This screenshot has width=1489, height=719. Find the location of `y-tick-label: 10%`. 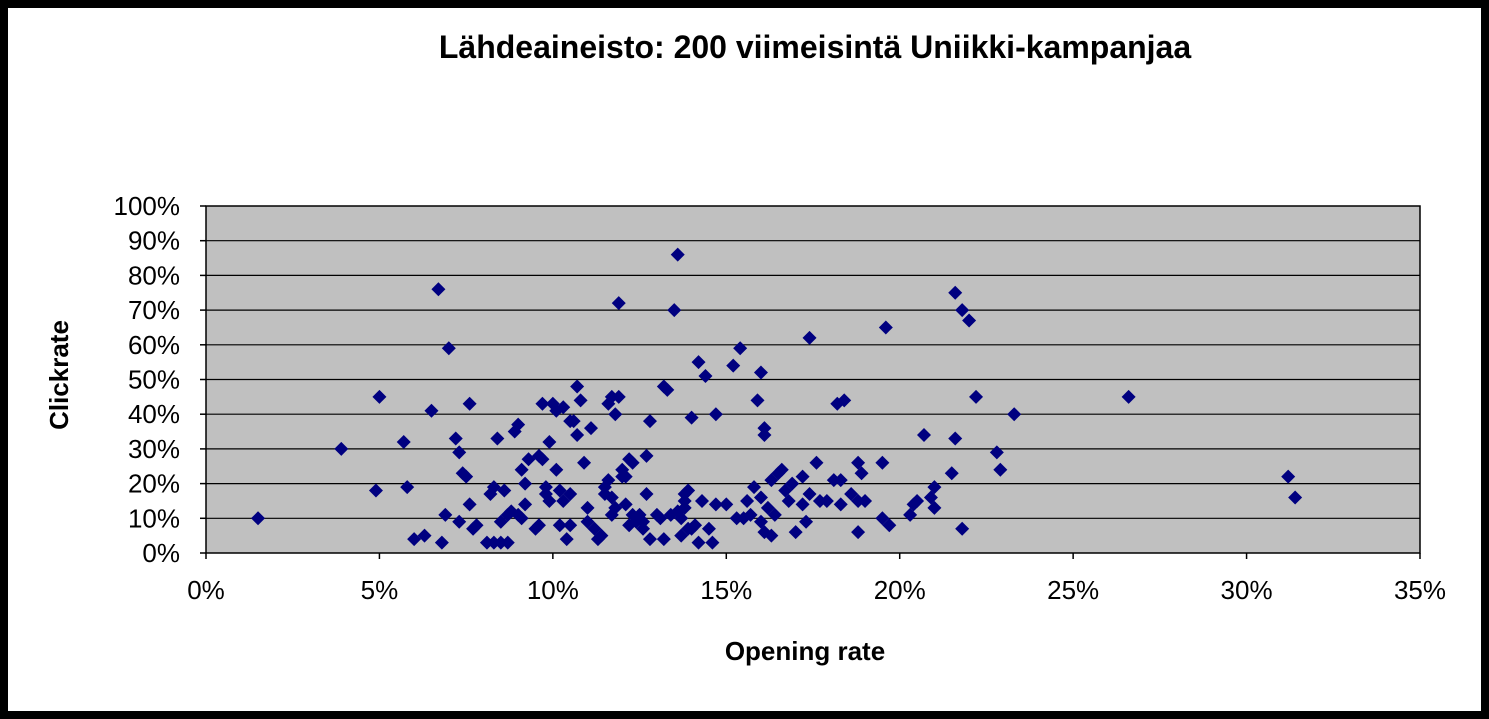

y-tick-label: 10% is located at coordinates (154, 518).